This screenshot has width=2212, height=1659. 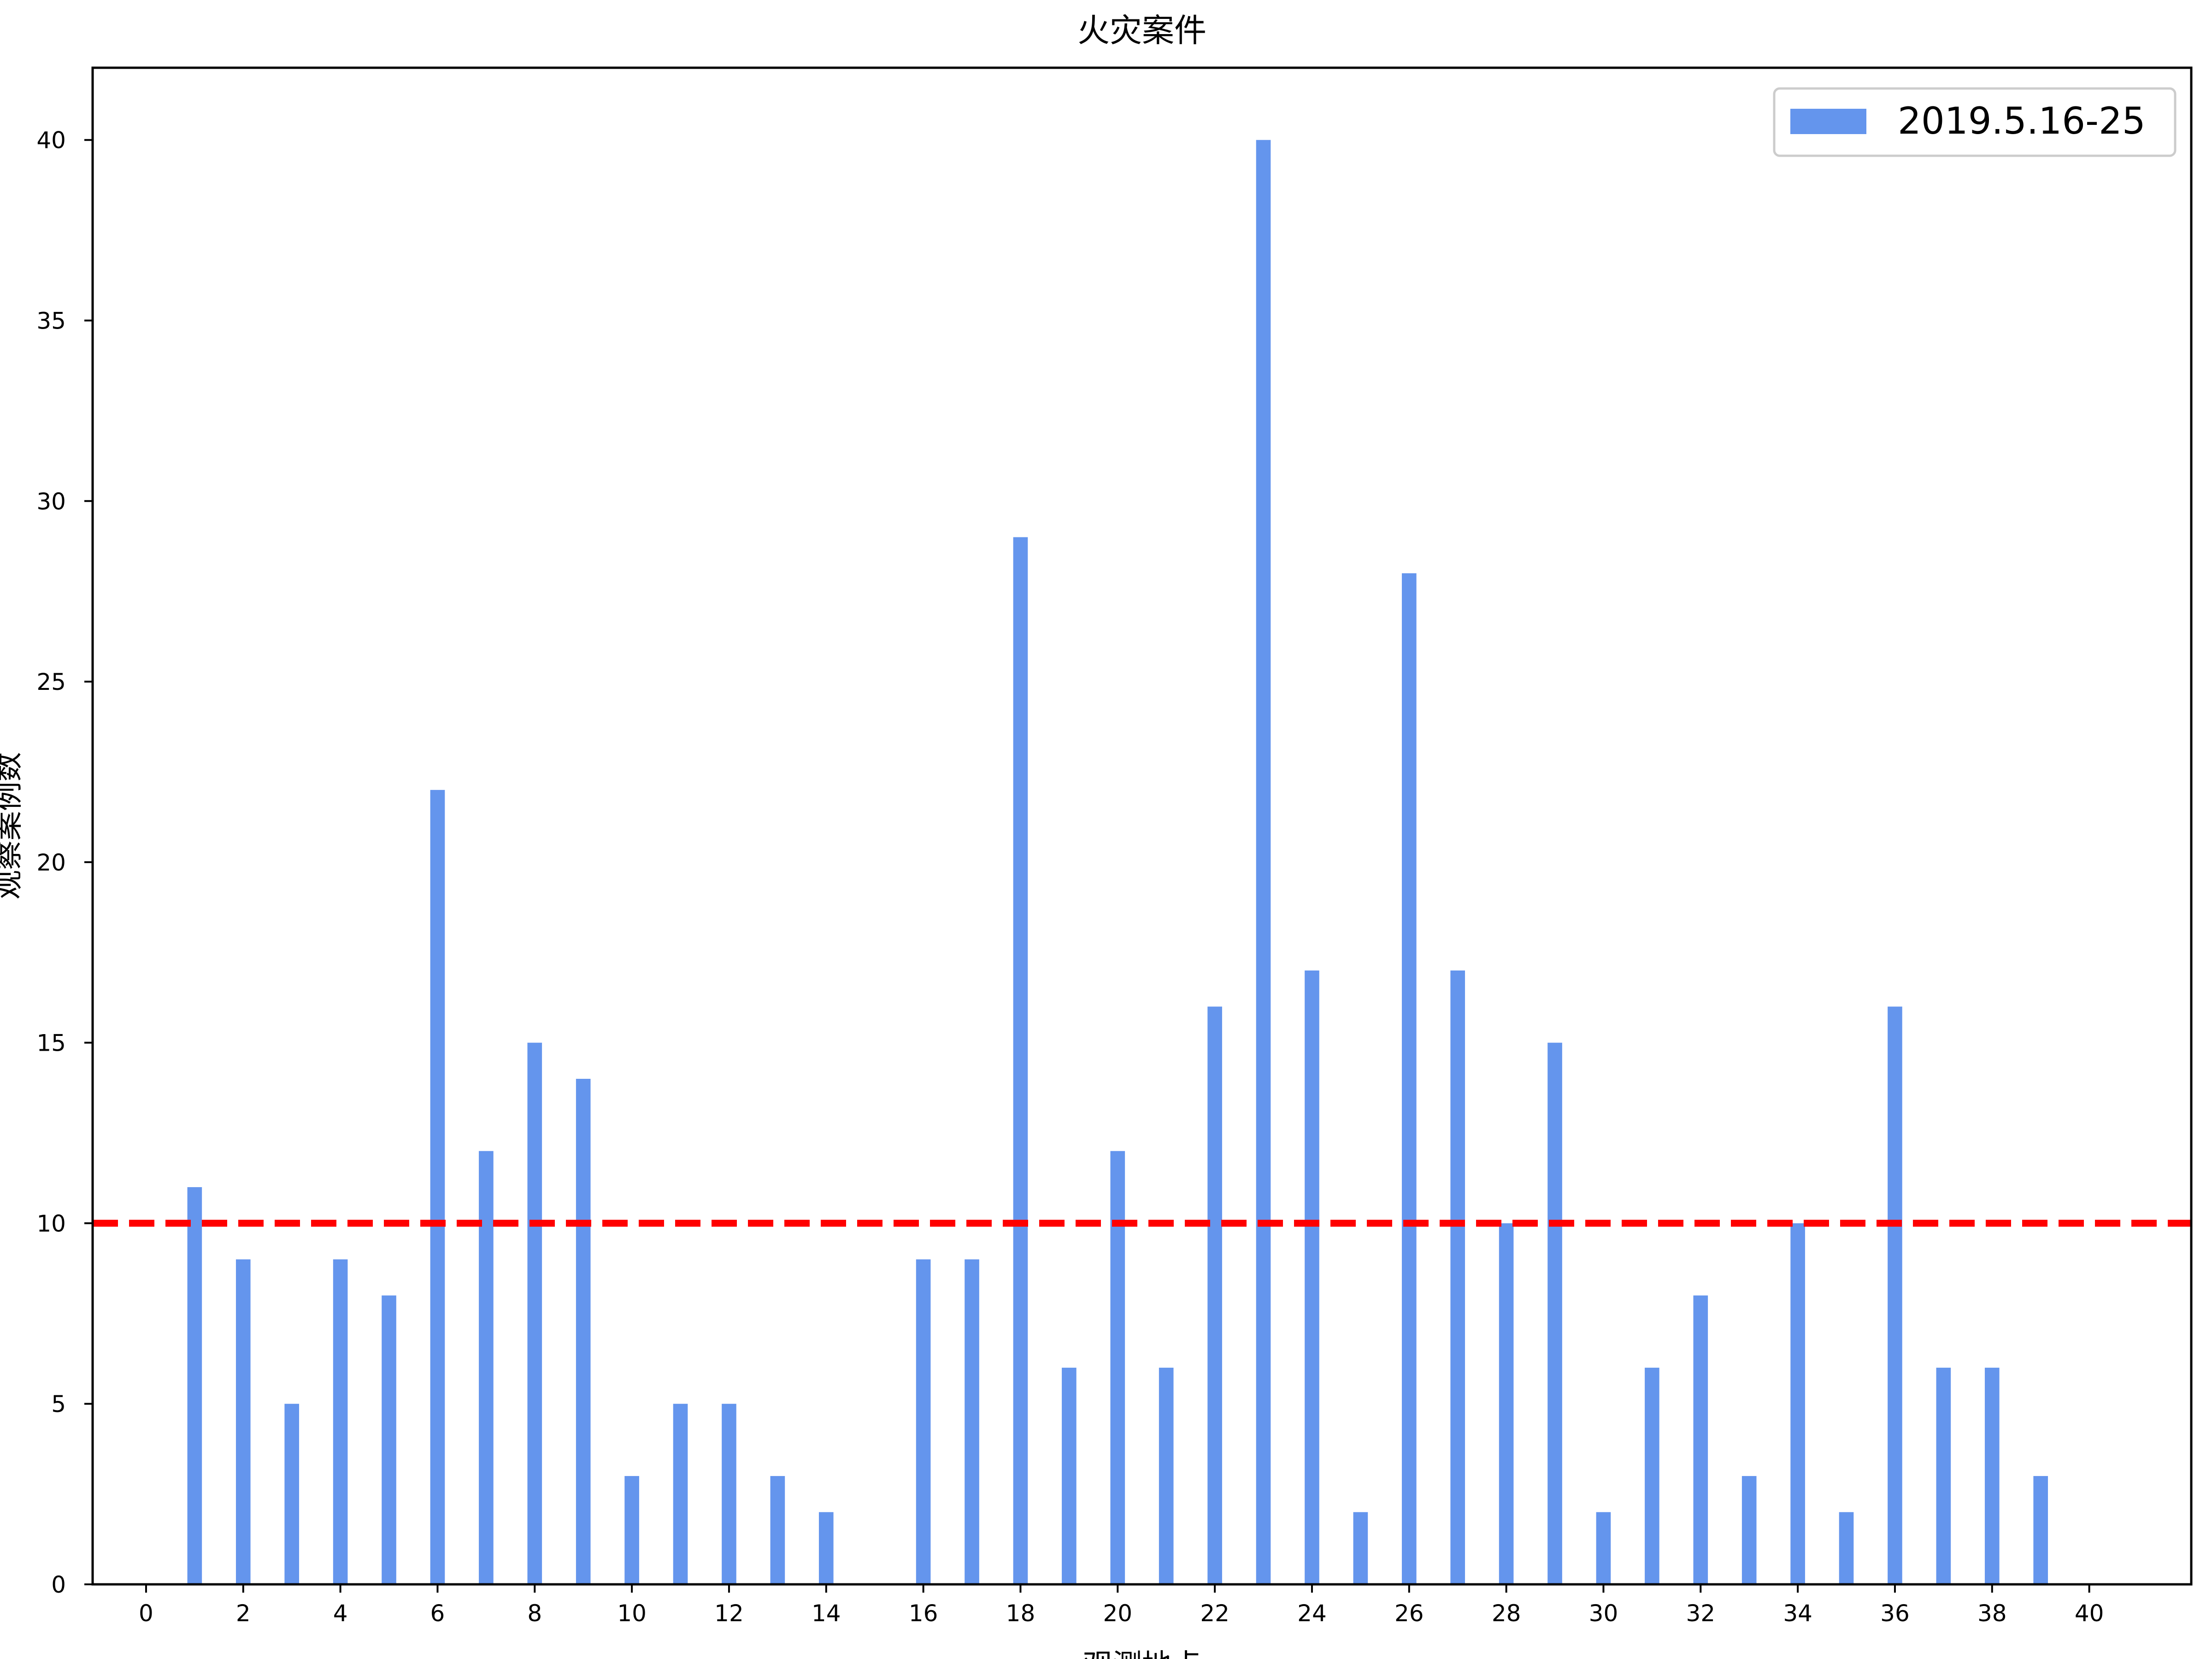 What do you see at coordinates (1797, 1613) in the screenshot?
I see `x-tick-label: 34` at bounding box center [1797, 1613].